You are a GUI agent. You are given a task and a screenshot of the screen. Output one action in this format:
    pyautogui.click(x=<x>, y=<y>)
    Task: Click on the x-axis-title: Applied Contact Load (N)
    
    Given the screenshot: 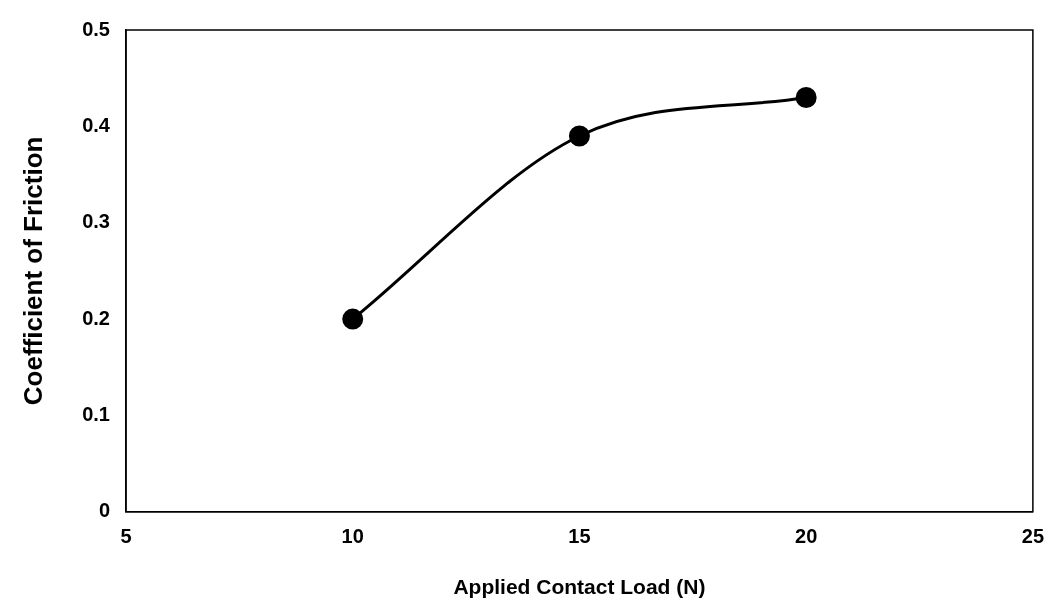 What is the action you would take?
    pyautogui.click(x=579, y=587)
    